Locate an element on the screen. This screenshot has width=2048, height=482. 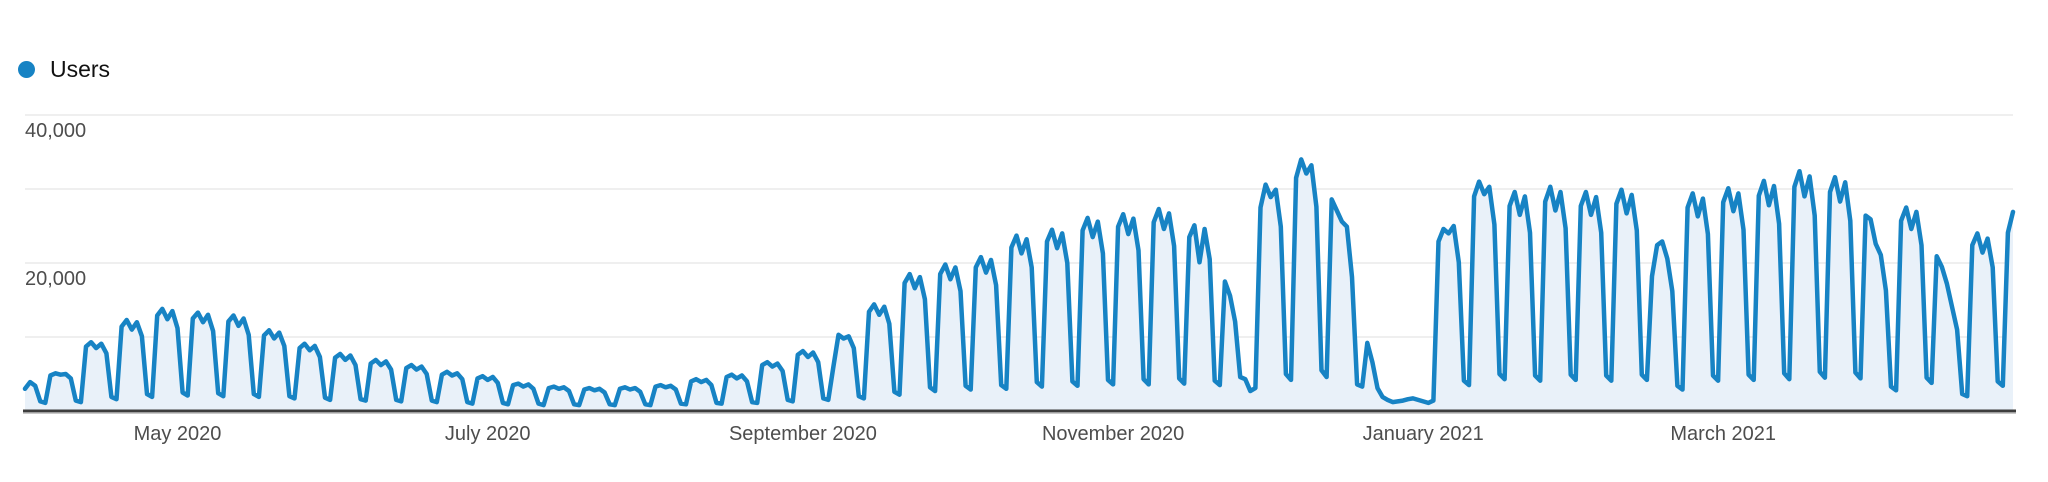
x-axis-label: January 2021 is located at coordinates (1423, 434).